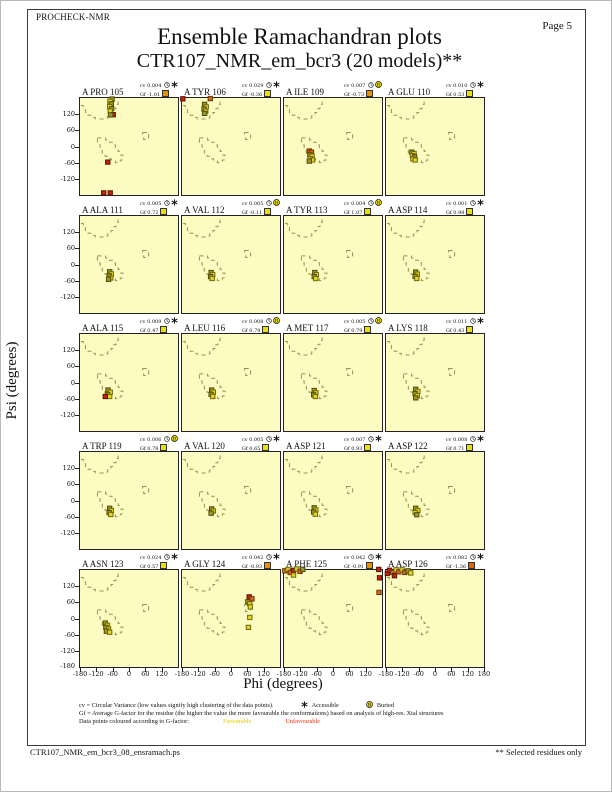 This screenshot has width=612, height=792. I want to click on residue-stats: cv 0.004 B Gf 1.07, so click(363, 208).